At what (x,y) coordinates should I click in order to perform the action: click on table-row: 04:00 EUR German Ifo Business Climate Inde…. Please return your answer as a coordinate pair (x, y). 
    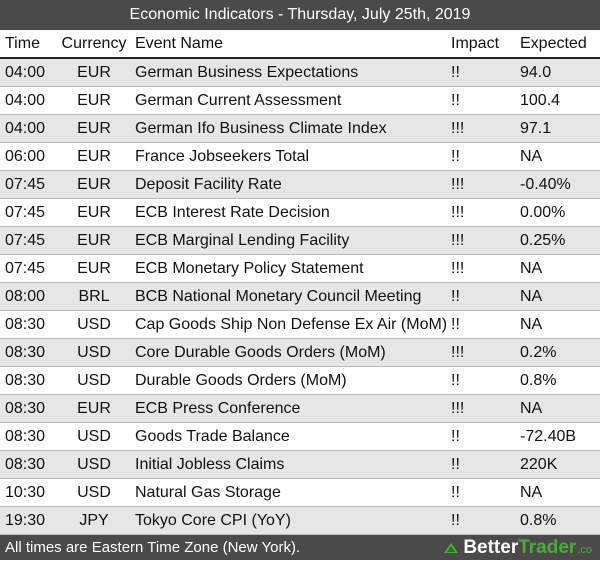
    Looking at the image, I should click on (300, 129).